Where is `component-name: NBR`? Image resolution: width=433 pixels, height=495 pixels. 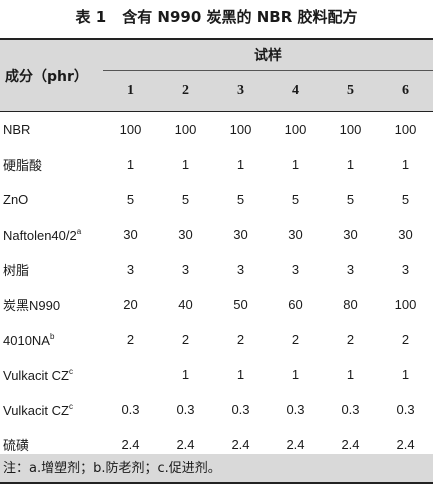
component-name: NBR is located at coordinates (51, 130).